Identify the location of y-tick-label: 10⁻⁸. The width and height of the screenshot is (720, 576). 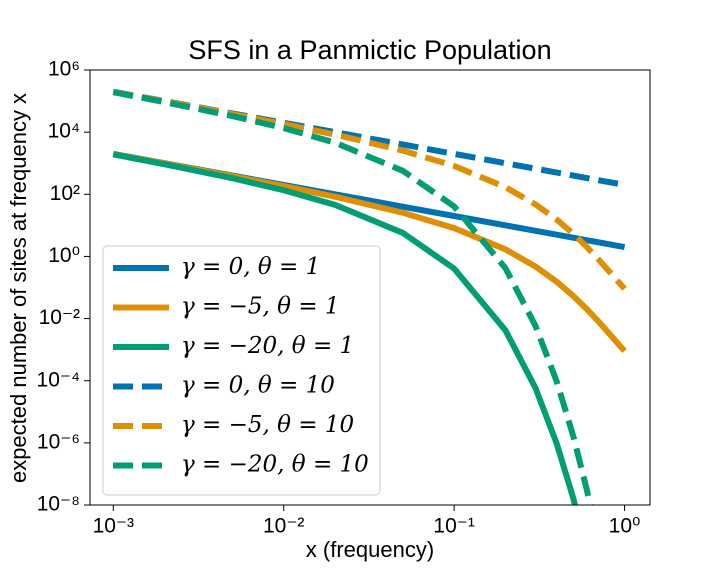
(58, 504).